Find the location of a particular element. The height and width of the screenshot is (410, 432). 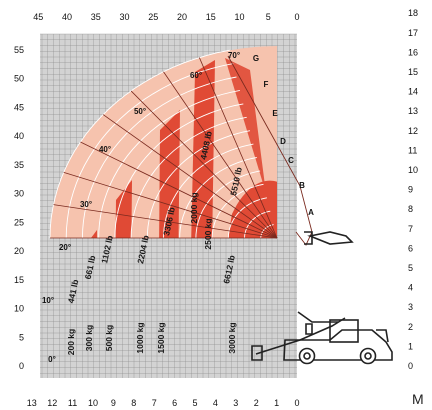

boom-angle-label: 50° is located at coordinates (140, 111).